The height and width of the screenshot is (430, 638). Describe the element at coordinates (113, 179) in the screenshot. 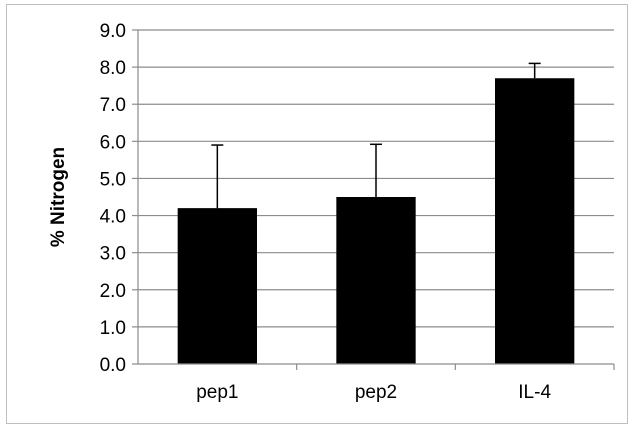

I see `y-tick-label: 5.0` at that location.